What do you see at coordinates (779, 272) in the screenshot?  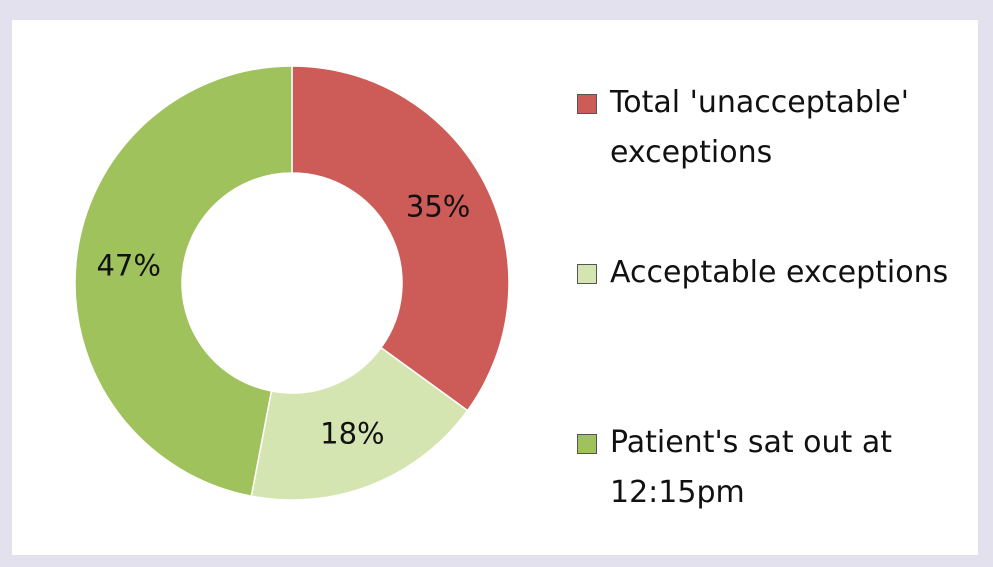 I see `legend-label: Acceptable exceptions` at bounding box center [779, 272].